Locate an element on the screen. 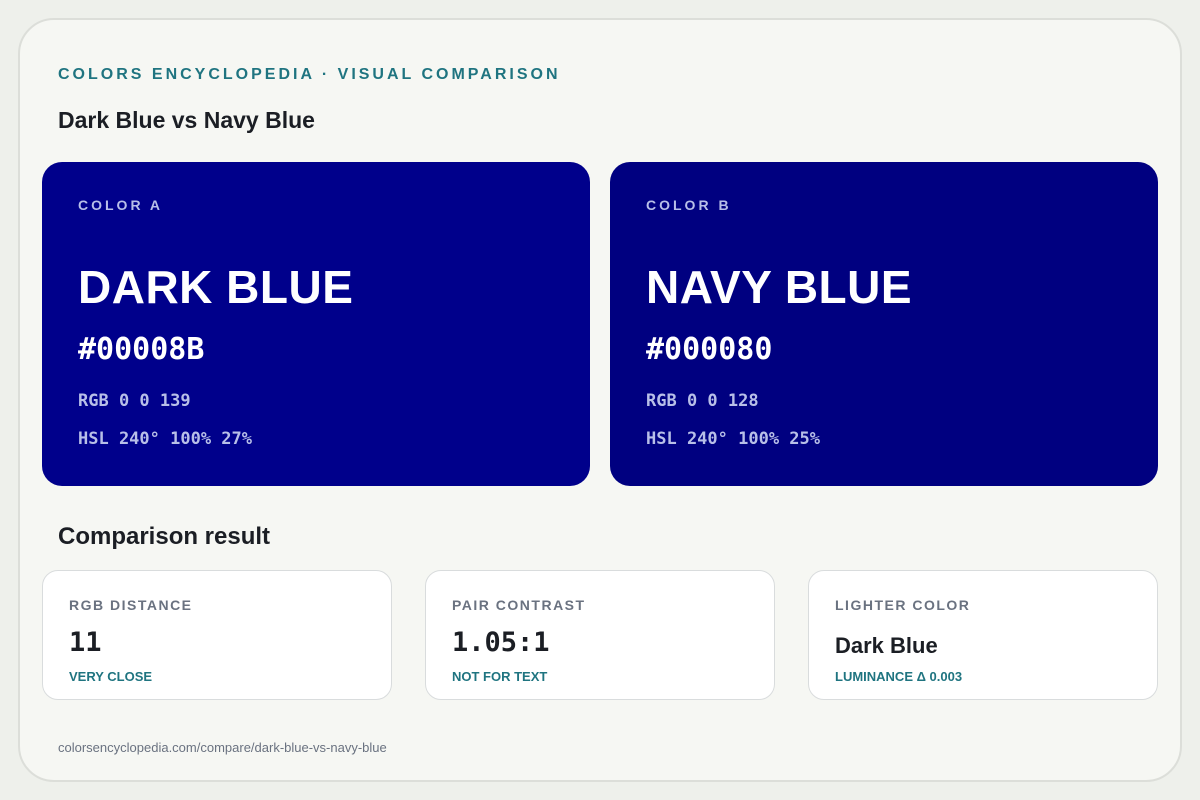 This screenshot has height=800, width=1200. comparison-title: Comparison result is located at coordinates (164, 536).